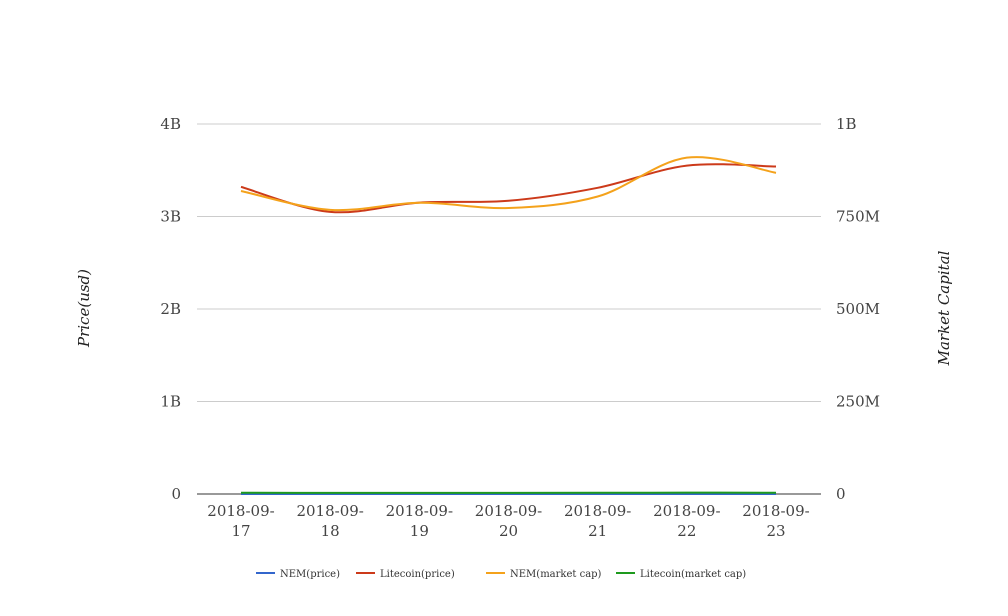 The width and height of the screenshot is (1008, 616). I want to click on y-left-tick-labels: 0 1B 2B 3B 4B, so click(170, 309).